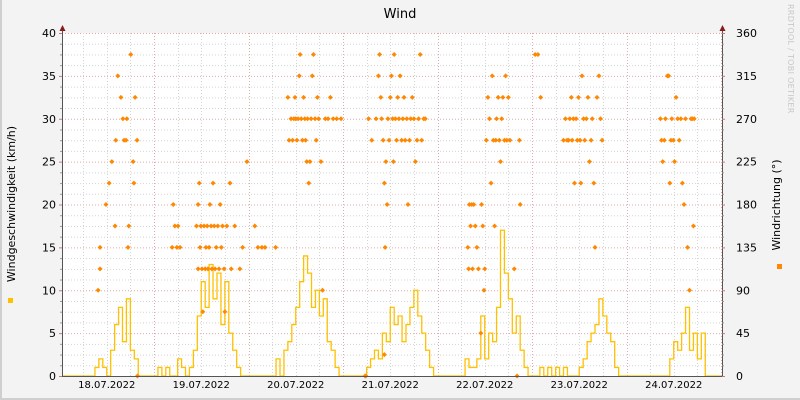 This screenshot has width=800, height=400. Describe the element at coordinates (49, 205) in the screenshot. I see `y-tick-label-left: 20` at that location.